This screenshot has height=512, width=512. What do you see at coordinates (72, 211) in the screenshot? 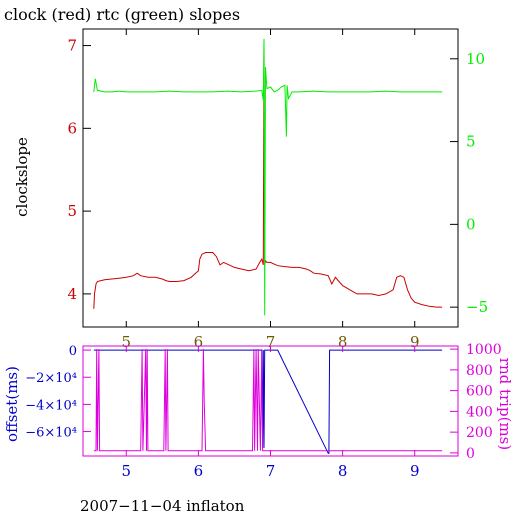
I see `y-tick-label: 5` at bounding box center [72, 211].